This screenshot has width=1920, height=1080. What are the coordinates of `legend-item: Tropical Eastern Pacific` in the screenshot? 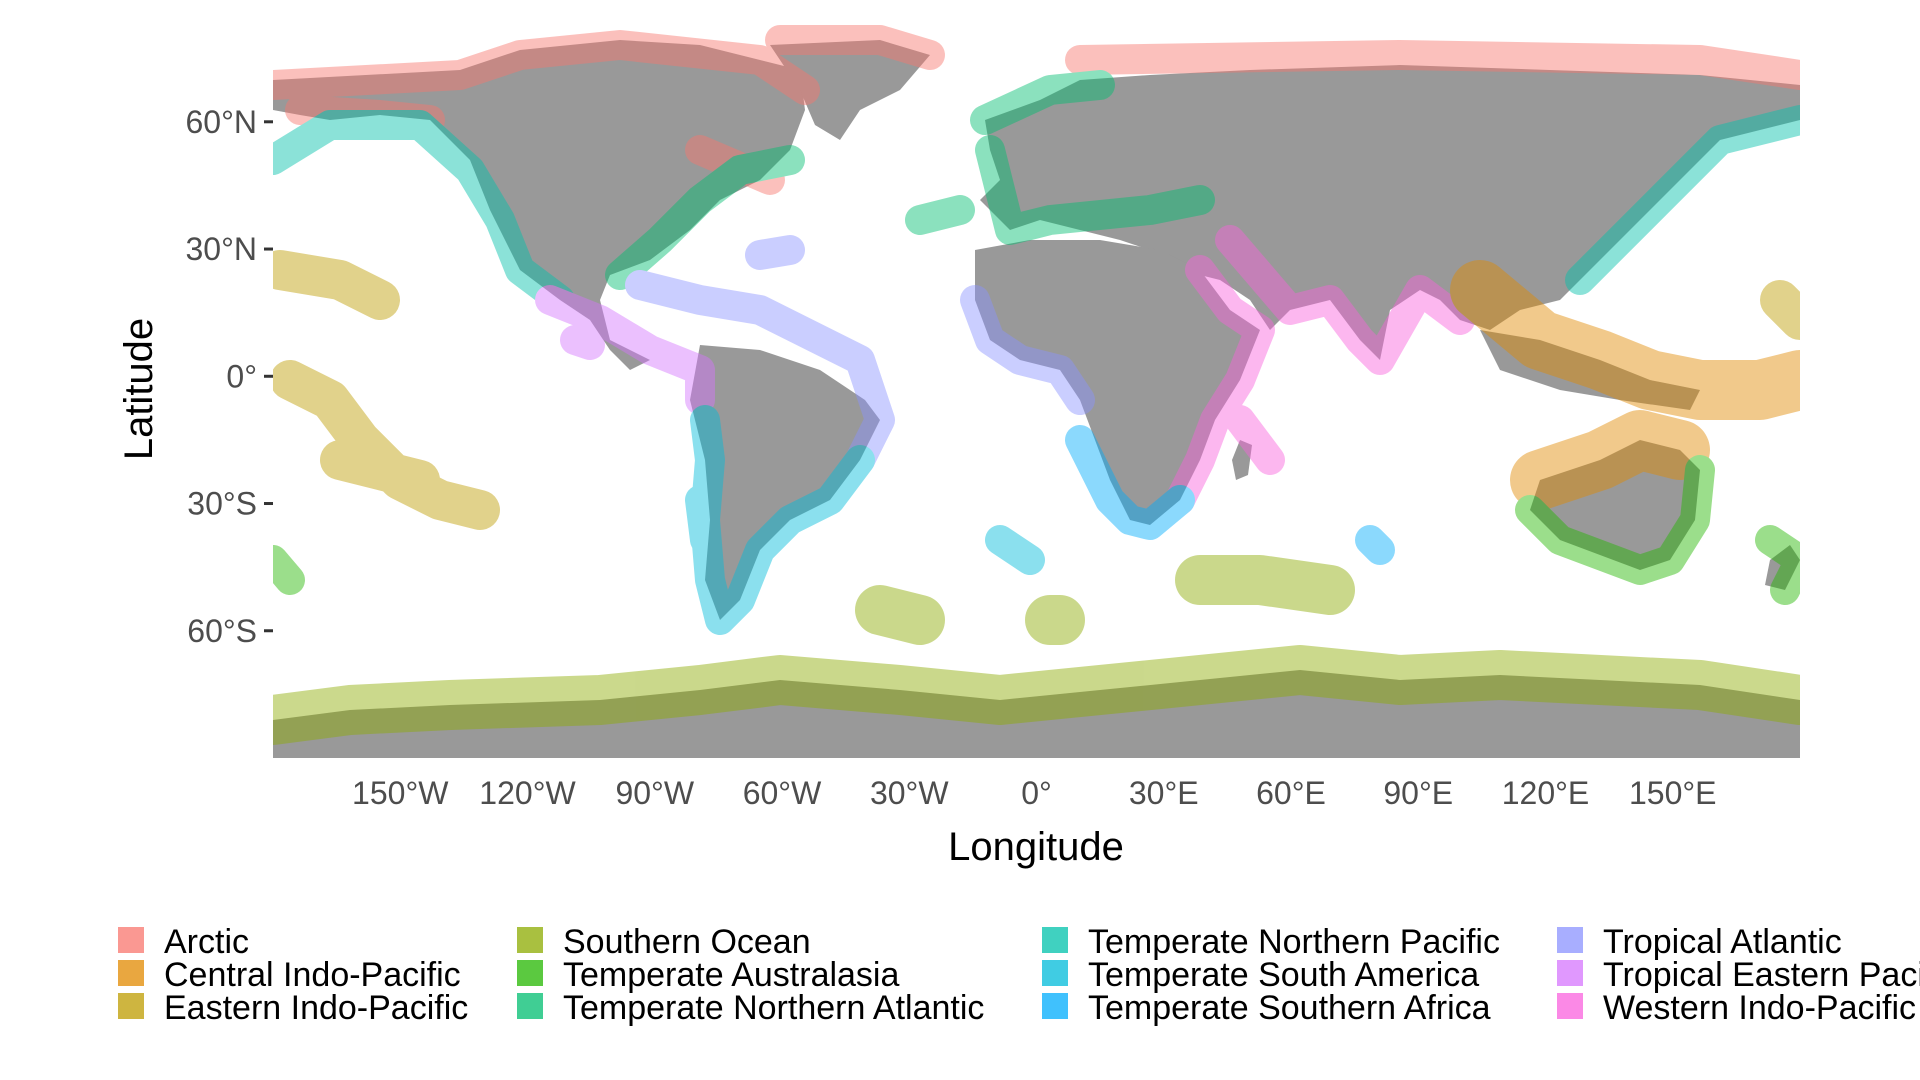 It's located at (1738, 975).